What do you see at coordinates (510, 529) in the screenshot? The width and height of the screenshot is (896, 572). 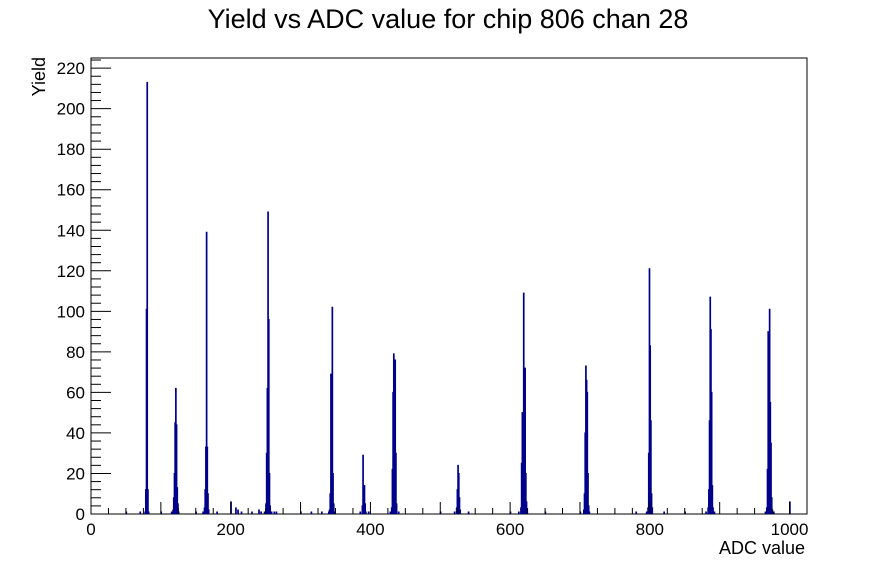 I see `x-tick-label: 600` at bounding box center [510, 529].